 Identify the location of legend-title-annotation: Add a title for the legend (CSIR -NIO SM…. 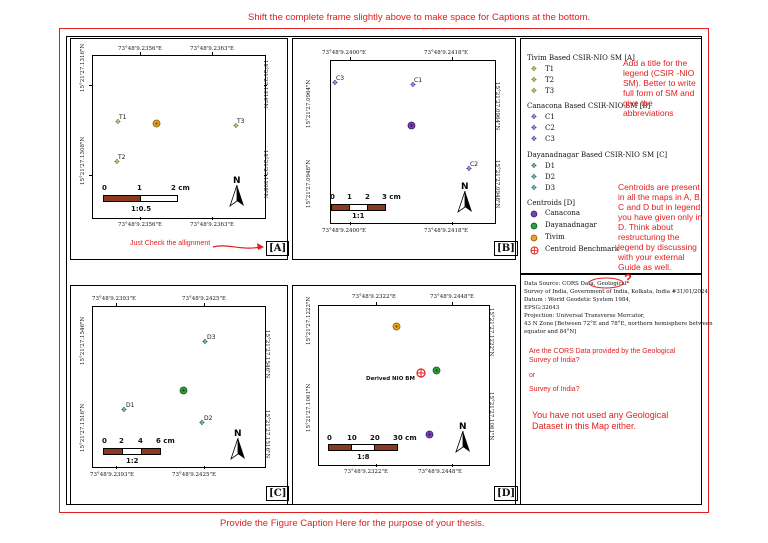
(659, 88).